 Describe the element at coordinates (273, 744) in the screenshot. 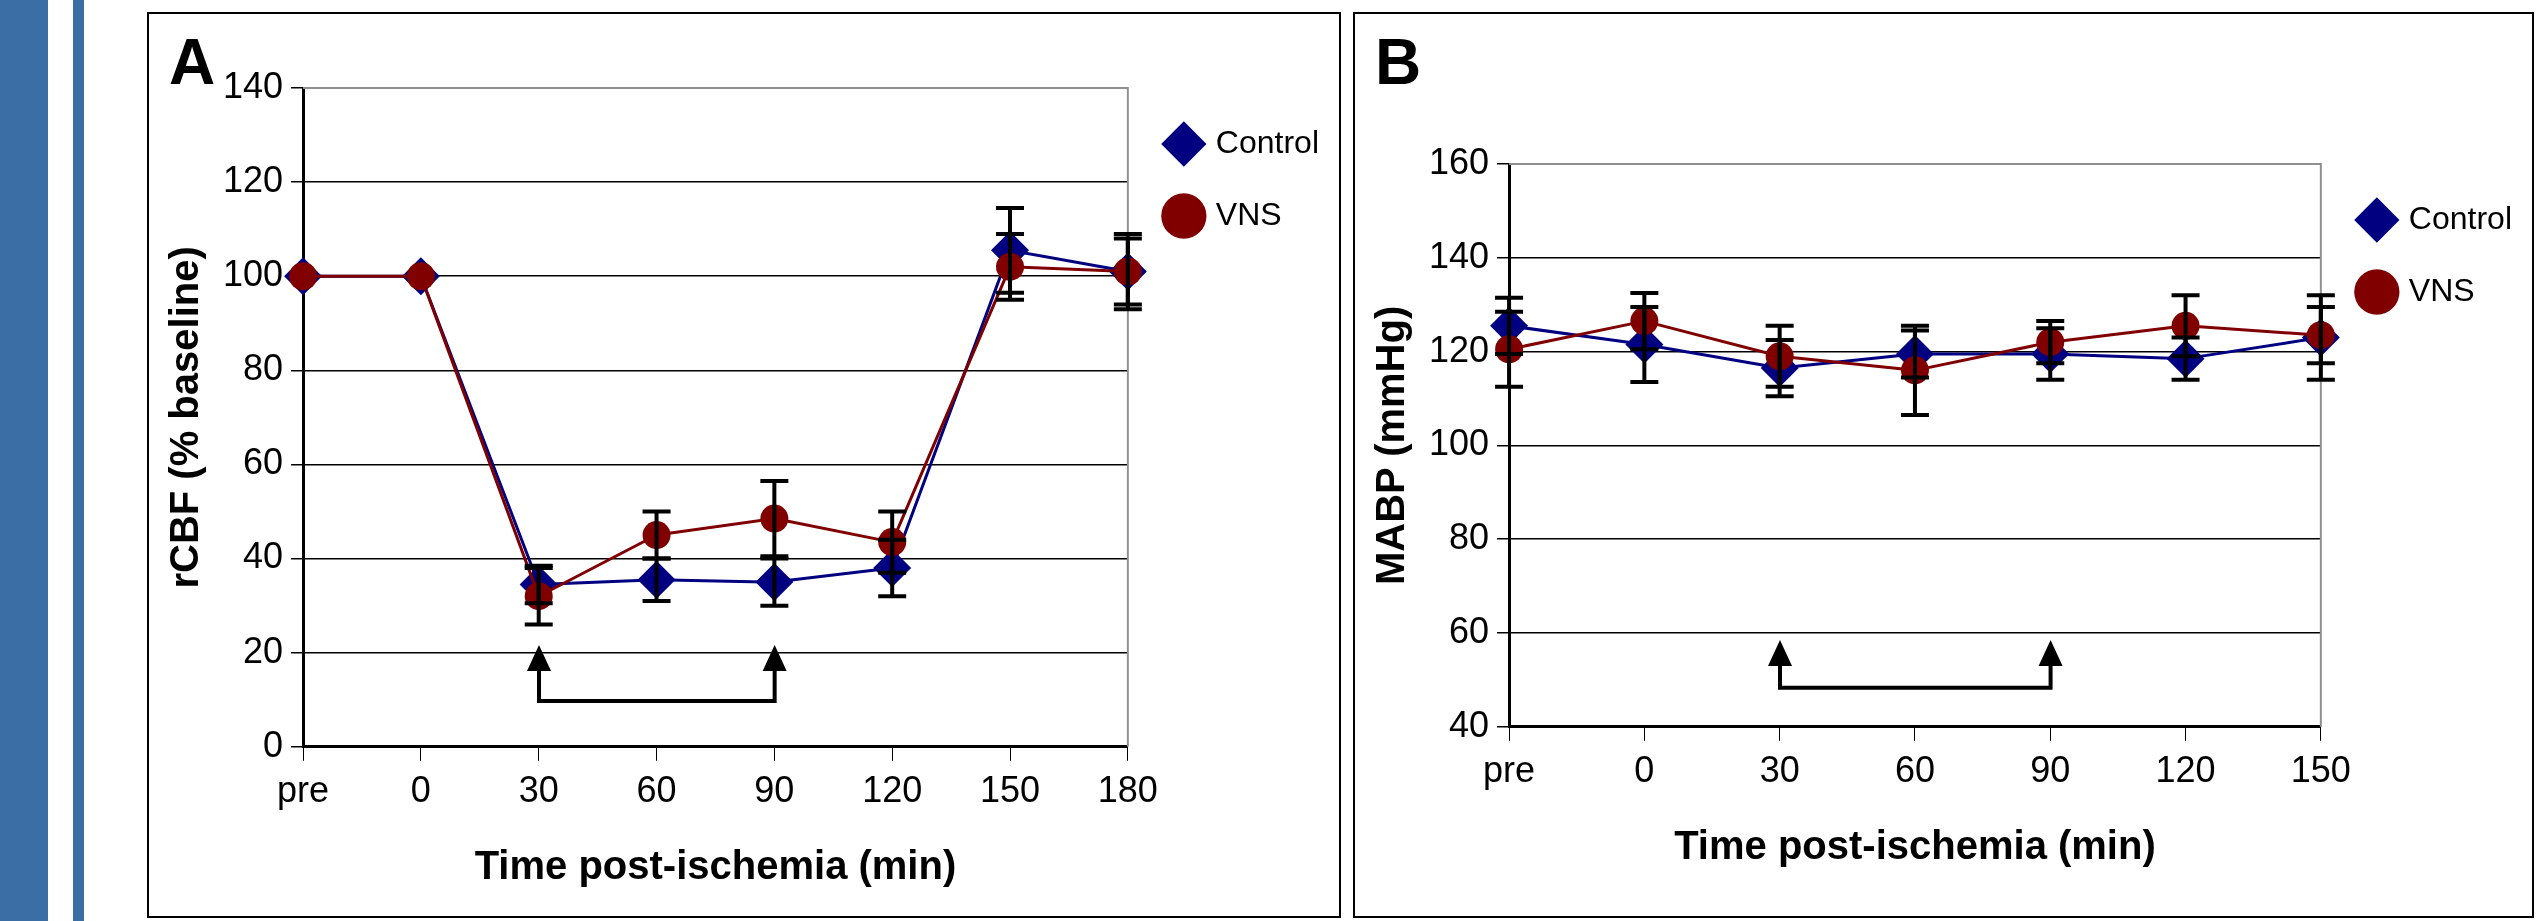

I see `y-tick-label: 0` at that location.